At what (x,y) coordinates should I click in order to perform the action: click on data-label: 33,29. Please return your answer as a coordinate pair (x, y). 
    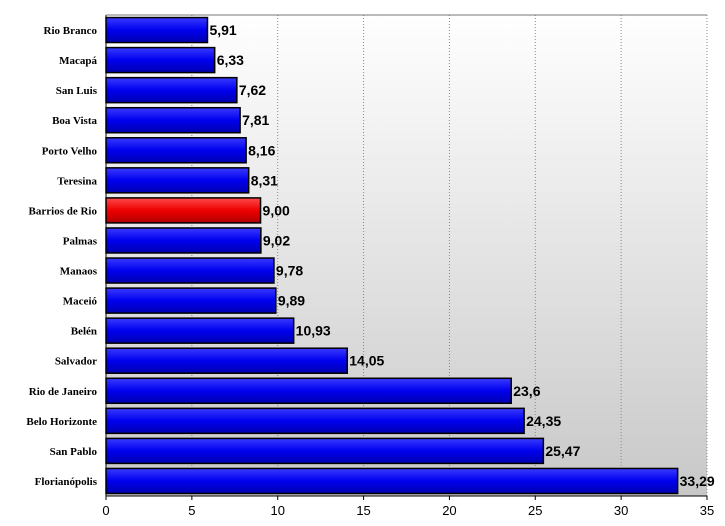
    Looking at the image, I should click on (697, 481).